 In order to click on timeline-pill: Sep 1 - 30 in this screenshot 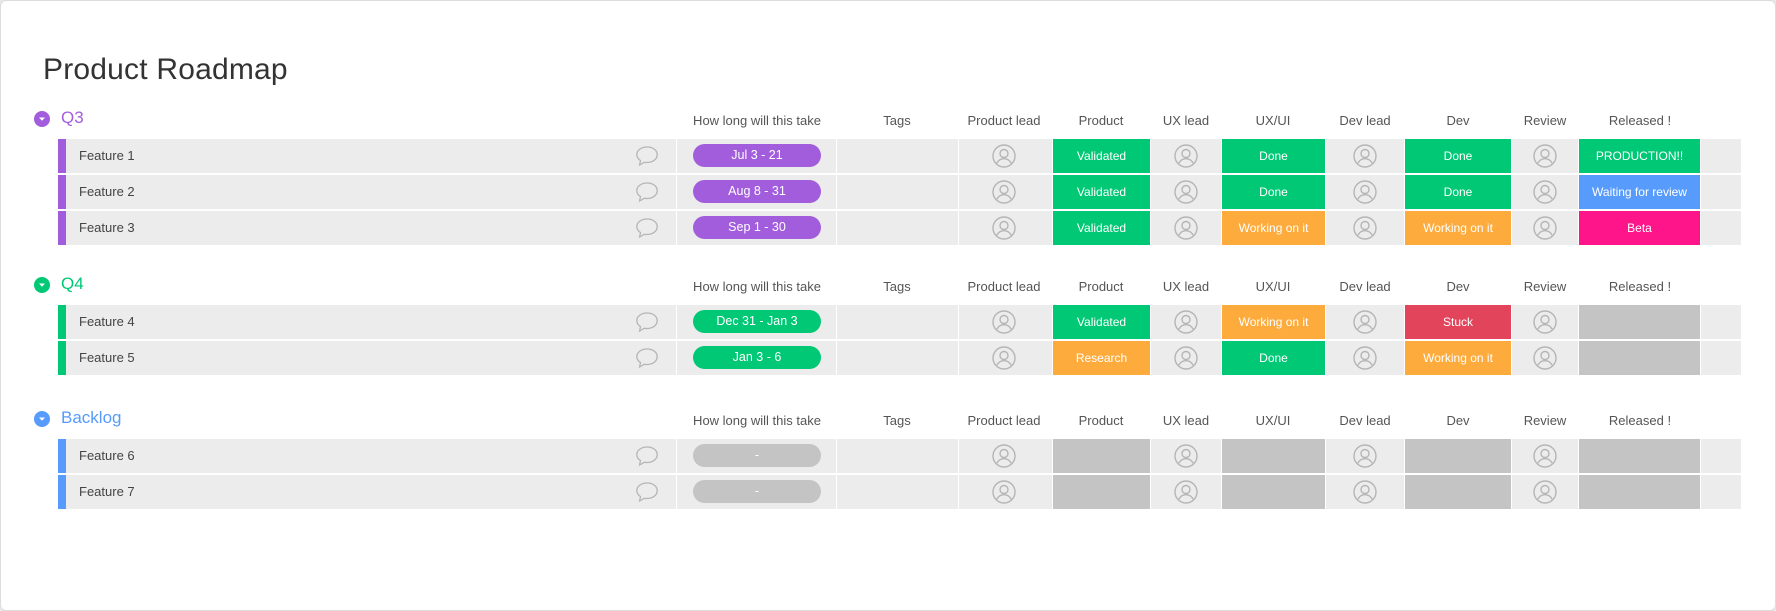, I will do `click(757, 227)`.